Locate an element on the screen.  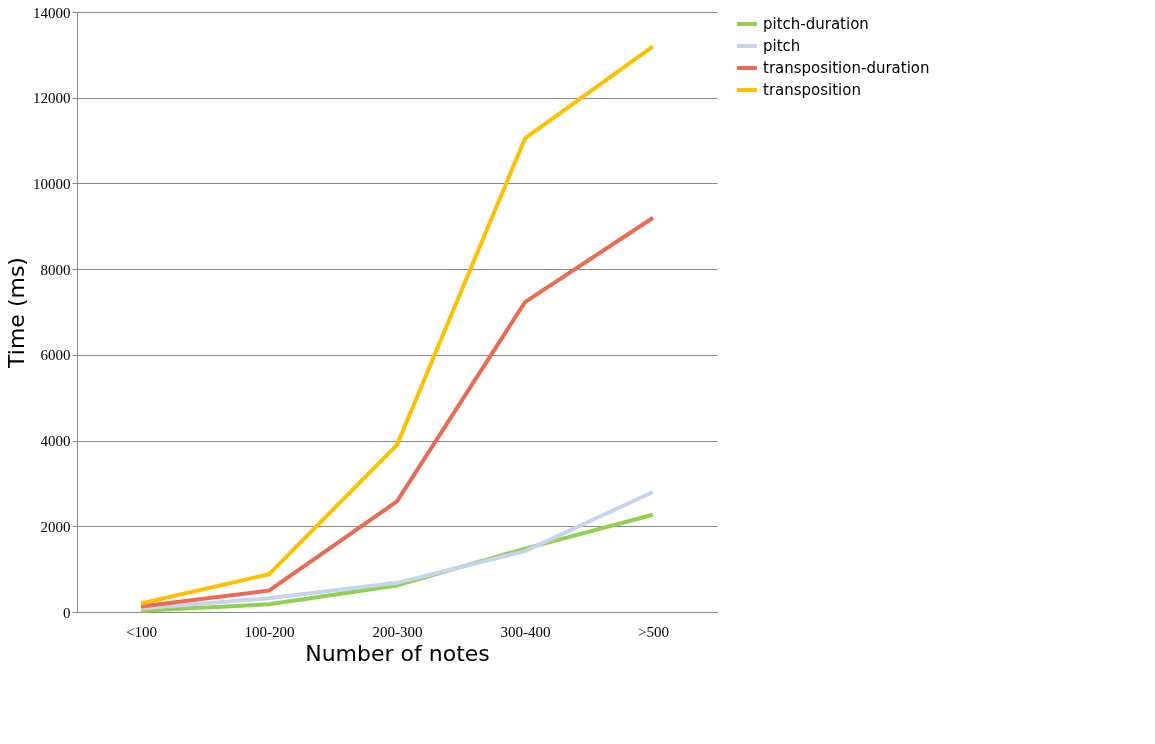
legend-label: pitch-duration is located at coordinates (816, 24).